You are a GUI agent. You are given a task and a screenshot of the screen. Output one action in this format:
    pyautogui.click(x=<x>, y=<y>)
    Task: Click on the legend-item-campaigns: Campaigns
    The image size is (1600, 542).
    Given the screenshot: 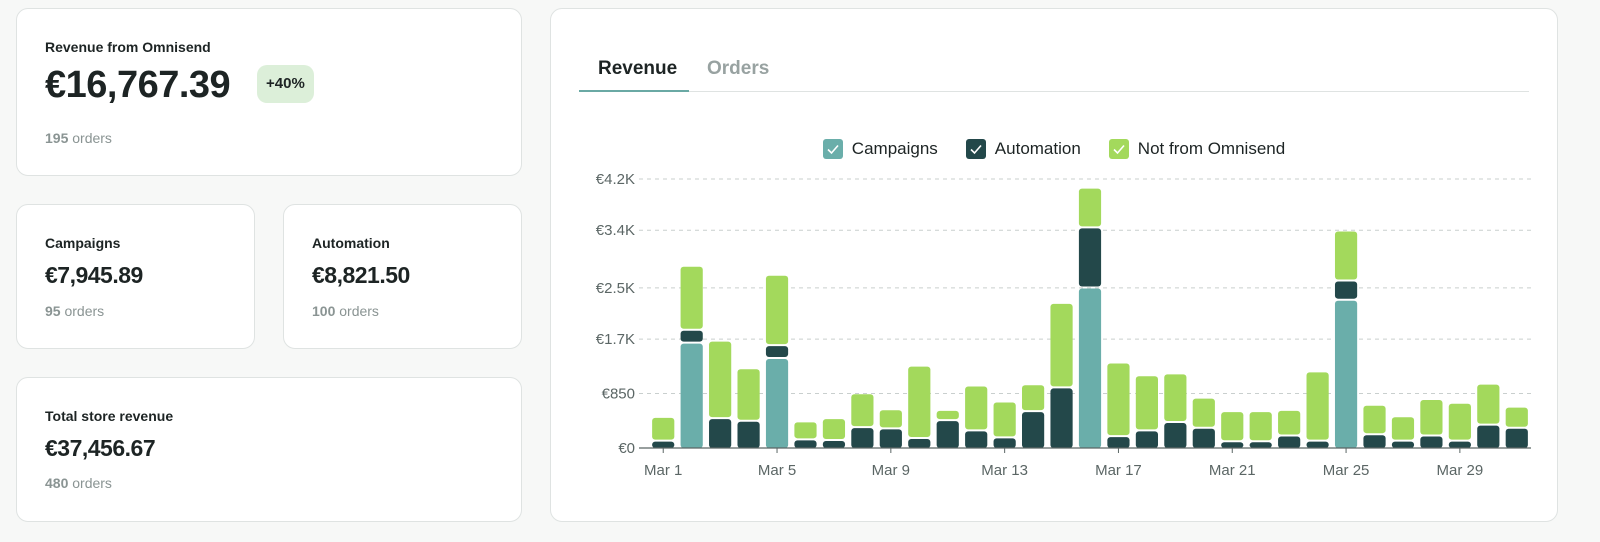 What is the action you would take?
    pyautogui.click(x=880, y=149)
    